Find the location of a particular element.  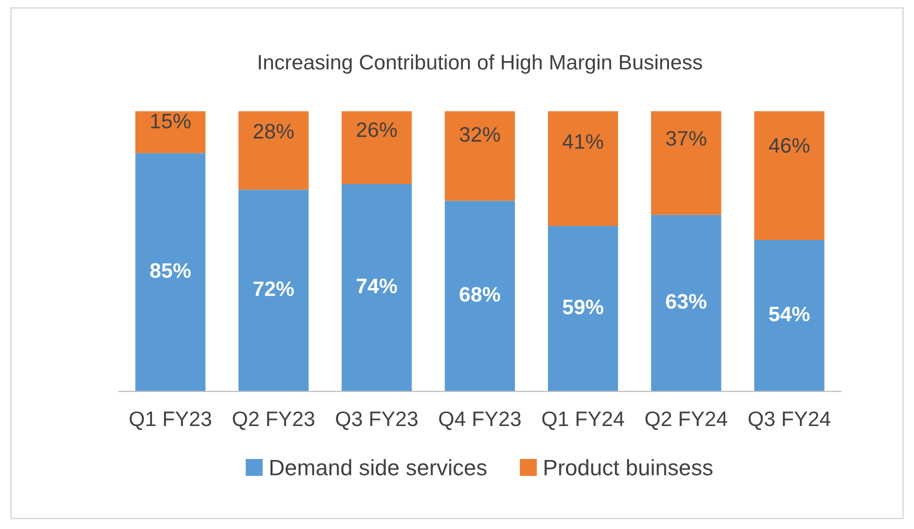

data-label: 28% is located at coordinates (274, 131).